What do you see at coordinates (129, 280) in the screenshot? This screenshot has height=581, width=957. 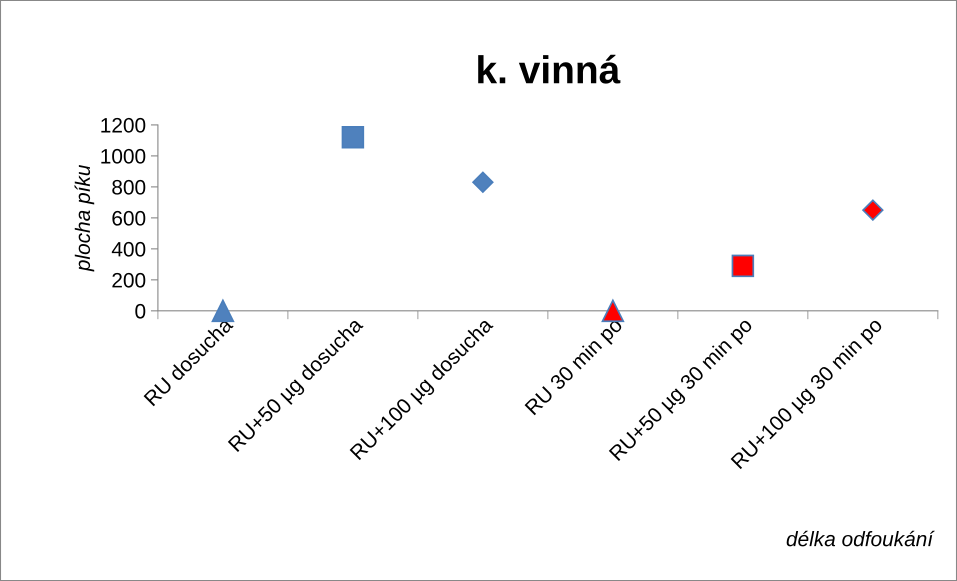 I see `y-tick-label: 200` at bounding box center [129, 280].